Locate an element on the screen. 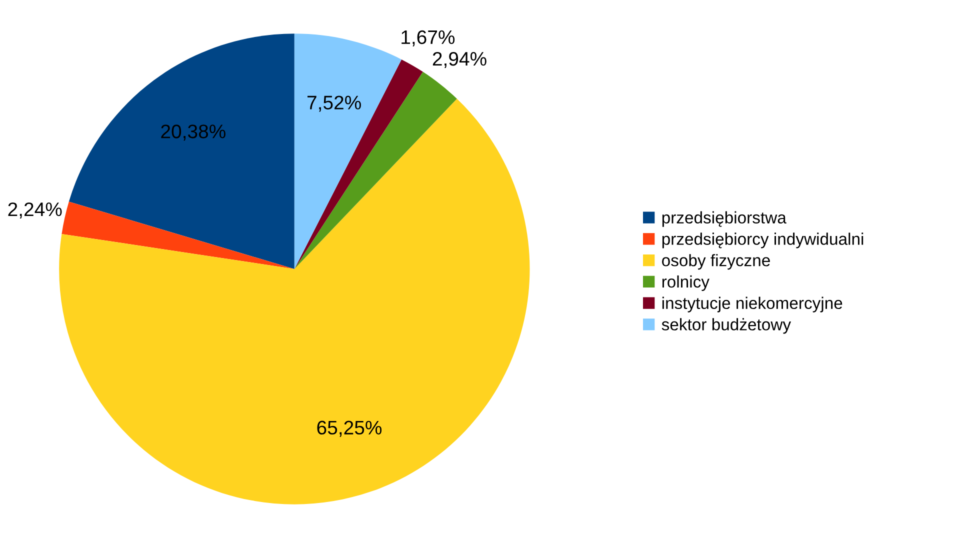  data-label: 2,24% is located at coordinates (35, 210).